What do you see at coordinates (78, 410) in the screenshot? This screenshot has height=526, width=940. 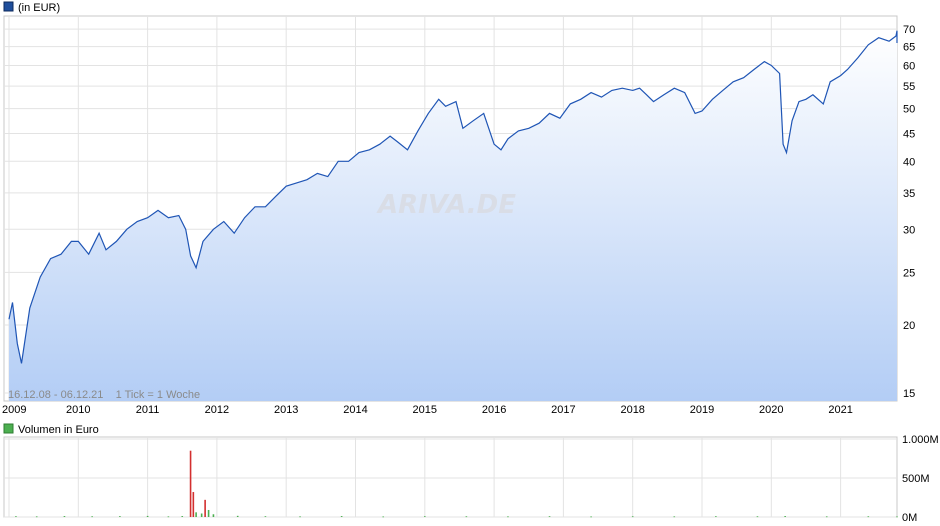 I see `x-tick-label: 2010` at bounding box center [78, 410].